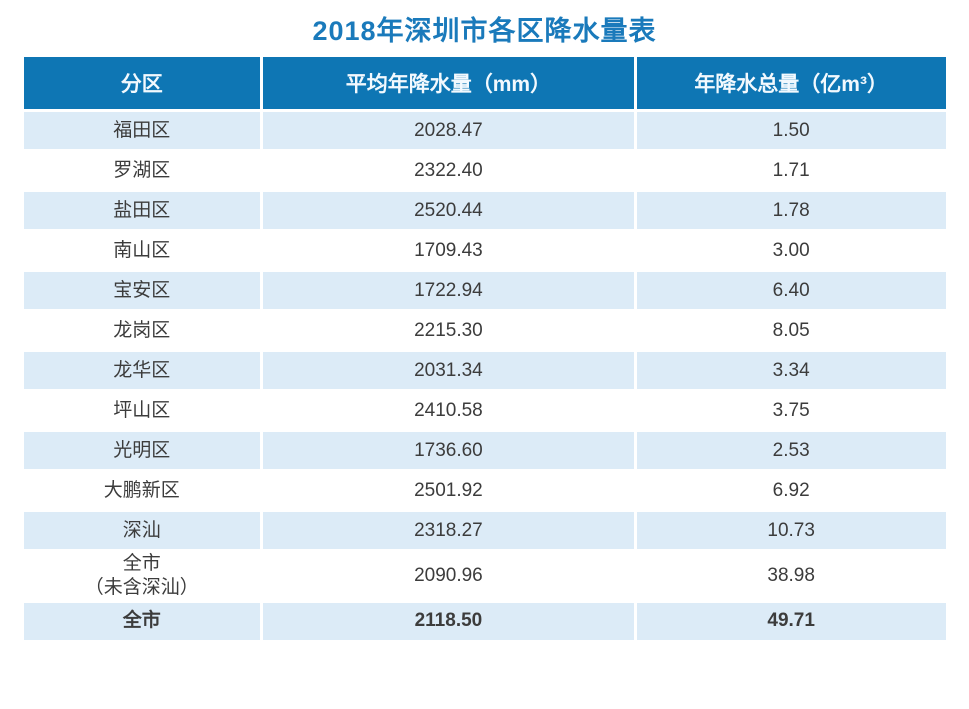 The height and width of the screenshot is (709, 969). I want to click on header-row: 分区 平均年降水量（mm） 年降水总量（亿m³）, so click(484, 83).